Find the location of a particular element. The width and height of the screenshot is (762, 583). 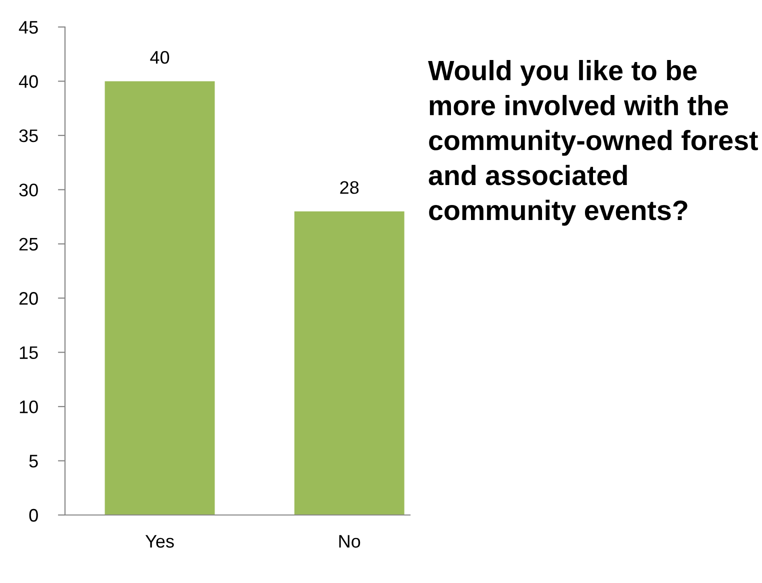

x-tick-label: No is located at coordinates (349, 541).